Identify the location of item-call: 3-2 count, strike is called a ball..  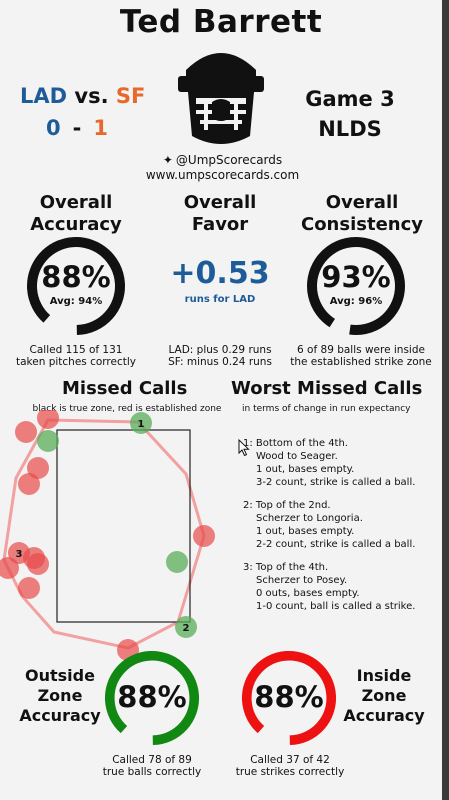
(336, 482).